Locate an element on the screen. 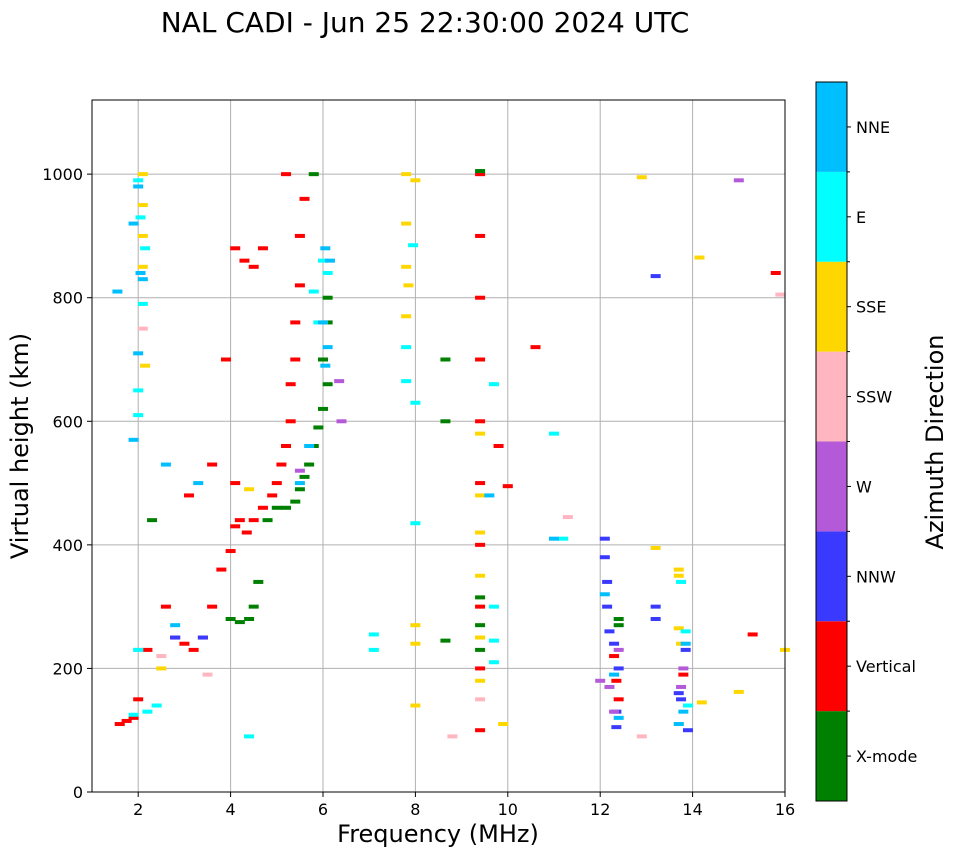  colorbar-category-label: NNW is located at coordinates (876, 576).